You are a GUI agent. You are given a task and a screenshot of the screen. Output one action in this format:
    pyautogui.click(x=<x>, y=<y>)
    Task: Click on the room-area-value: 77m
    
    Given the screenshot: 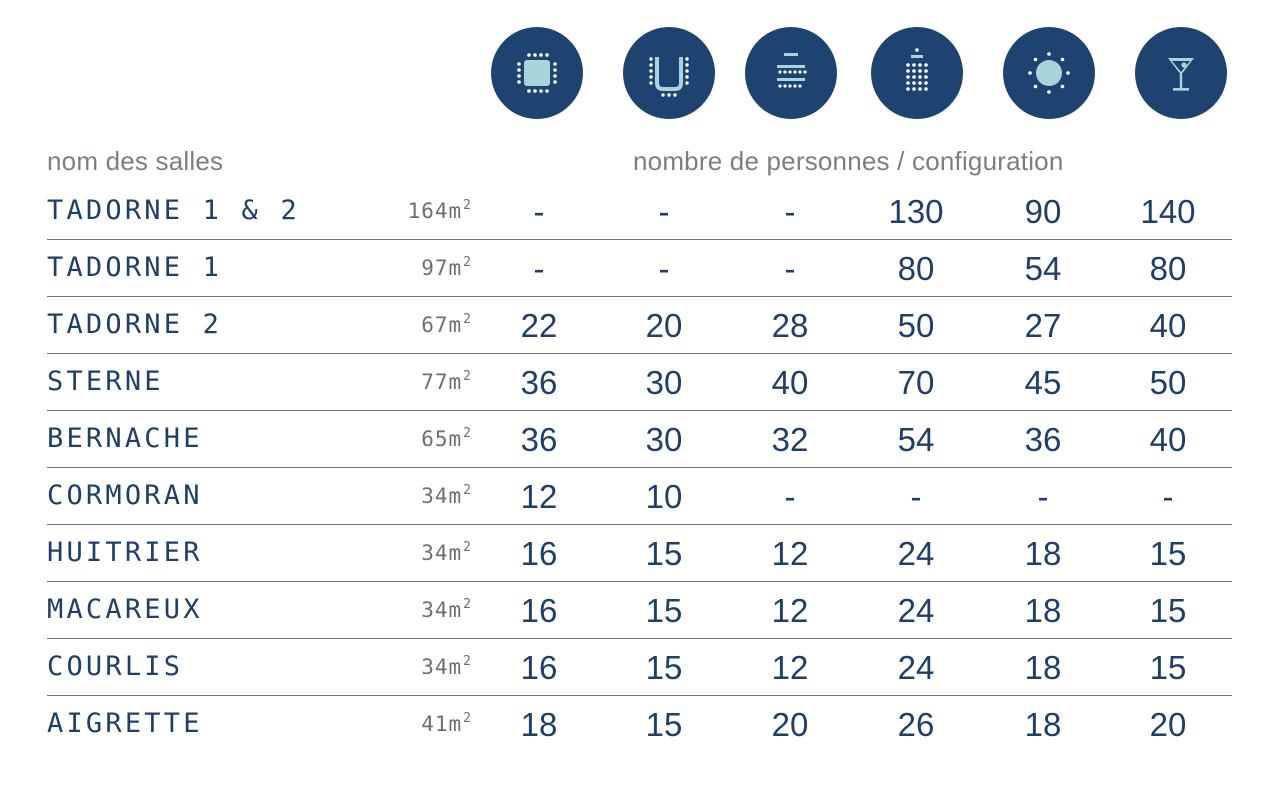 What is the action you would take?
    pyautogui.click(x=442, y=382)
    